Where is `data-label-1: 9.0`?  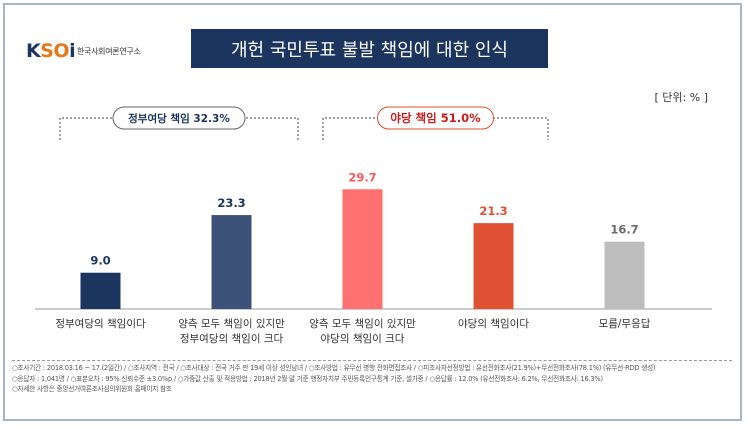 data-label-1: 9.0 is located at coordinates (100, 261).